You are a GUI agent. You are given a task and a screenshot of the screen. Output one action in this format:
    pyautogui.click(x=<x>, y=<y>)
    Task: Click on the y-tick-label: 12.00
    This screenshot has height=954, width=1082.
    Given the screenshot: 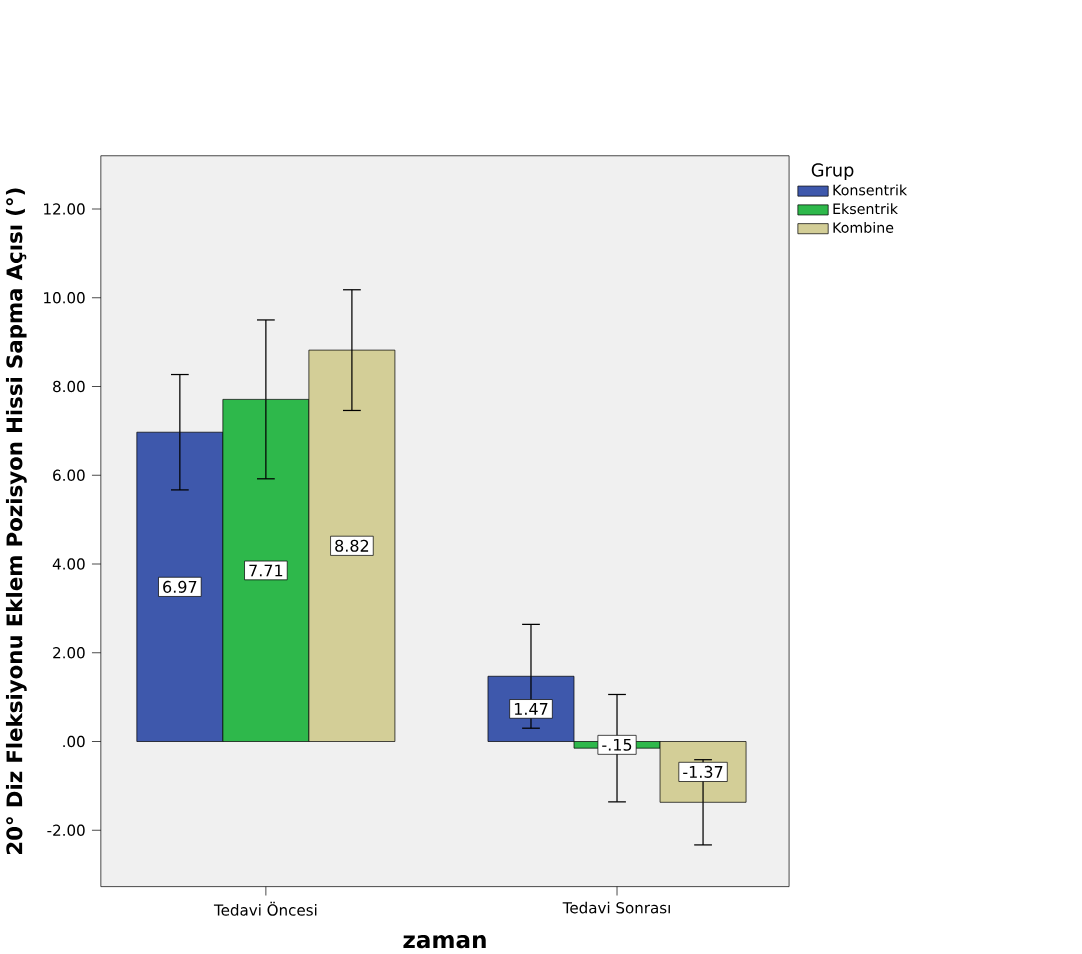 What is the action you would take?
    pyautogui.click(x=64, y=209)
    